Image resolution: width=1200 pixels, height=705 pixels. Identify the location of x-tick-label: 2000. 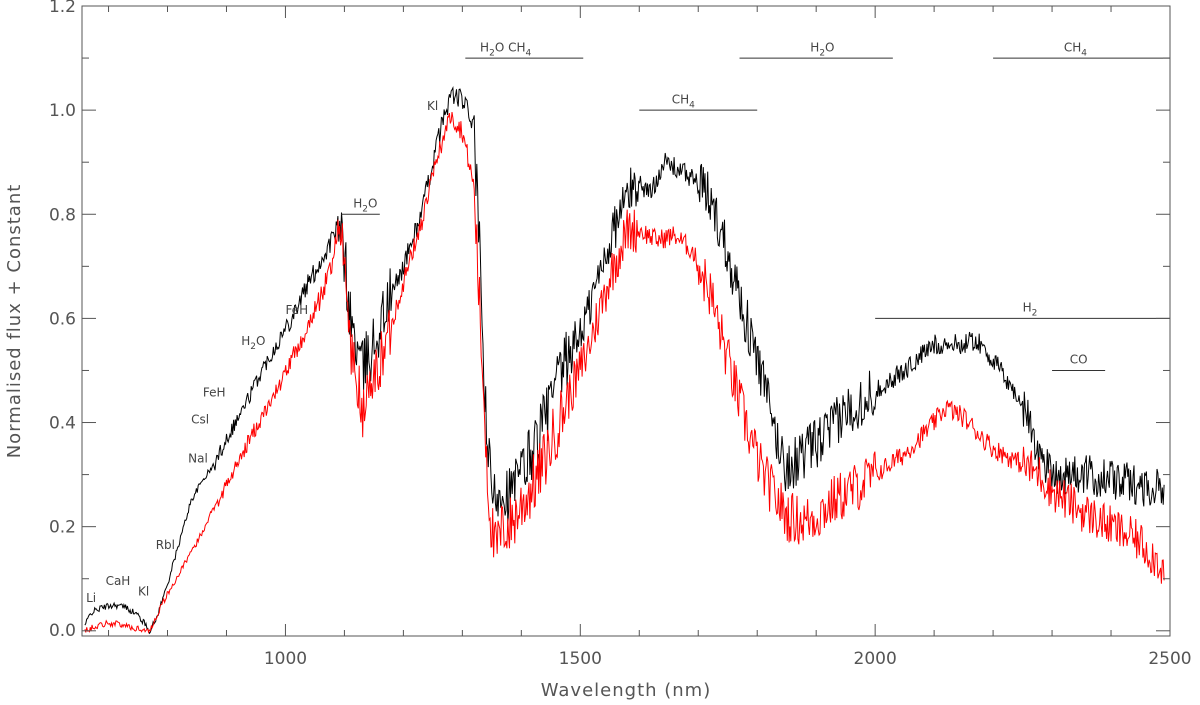
(875, 659).